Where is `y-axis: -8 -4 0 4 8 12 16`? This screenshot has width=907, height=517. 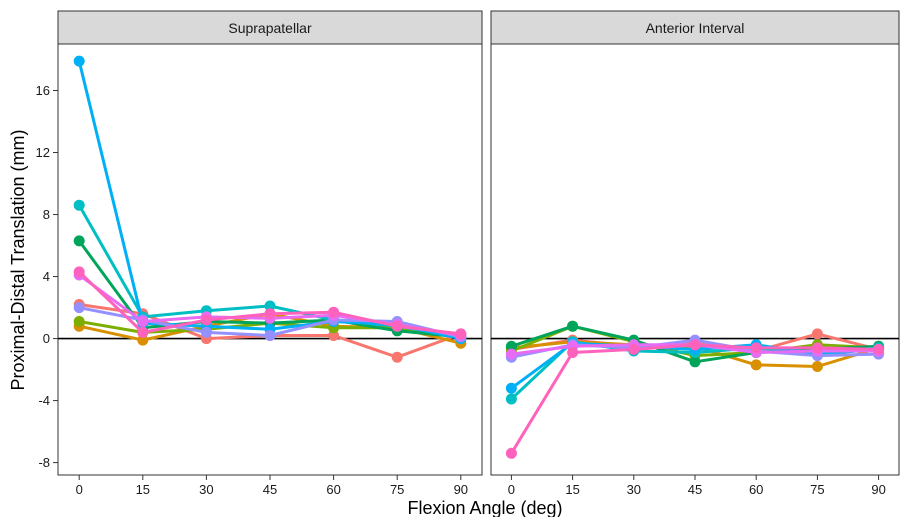
y-axis: -8 -4 0 4 8 12 16 is located at coordinates (47, 276).